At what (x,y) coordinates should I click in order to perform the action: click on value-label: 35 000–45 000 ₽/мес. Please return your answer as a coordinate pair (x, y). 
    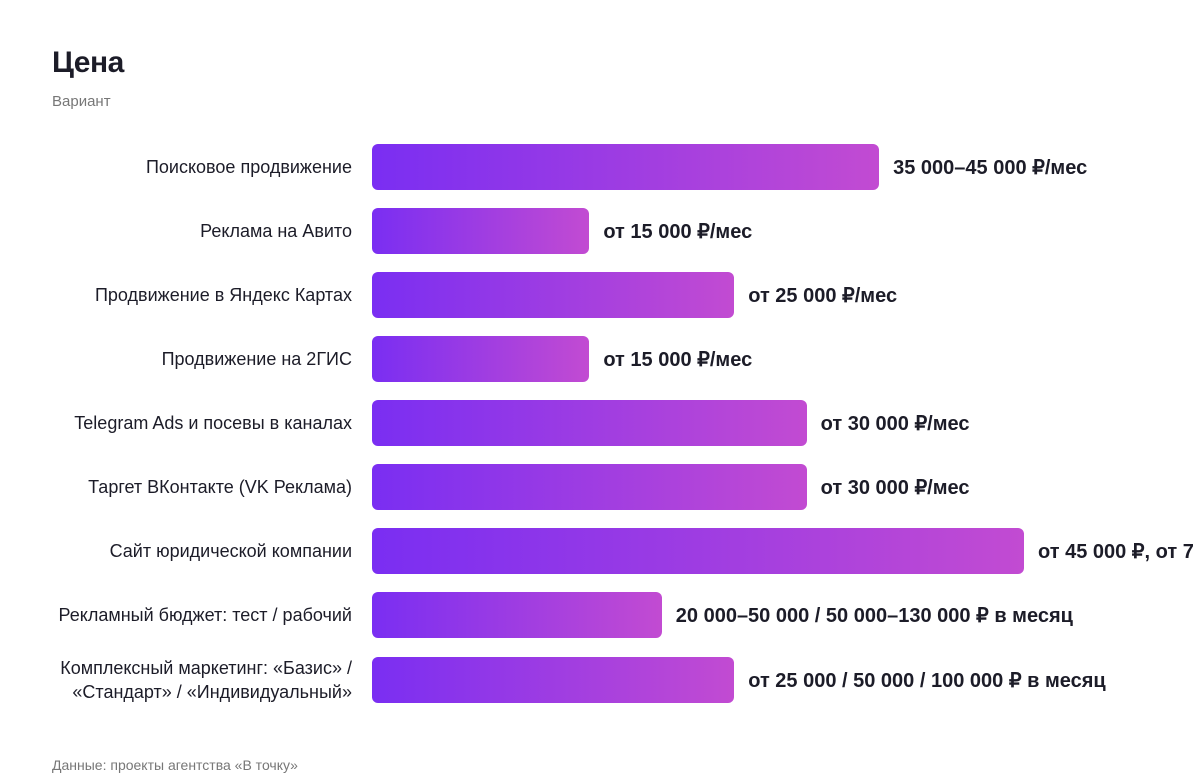
    Looking at the image, I should click on (990, 167).